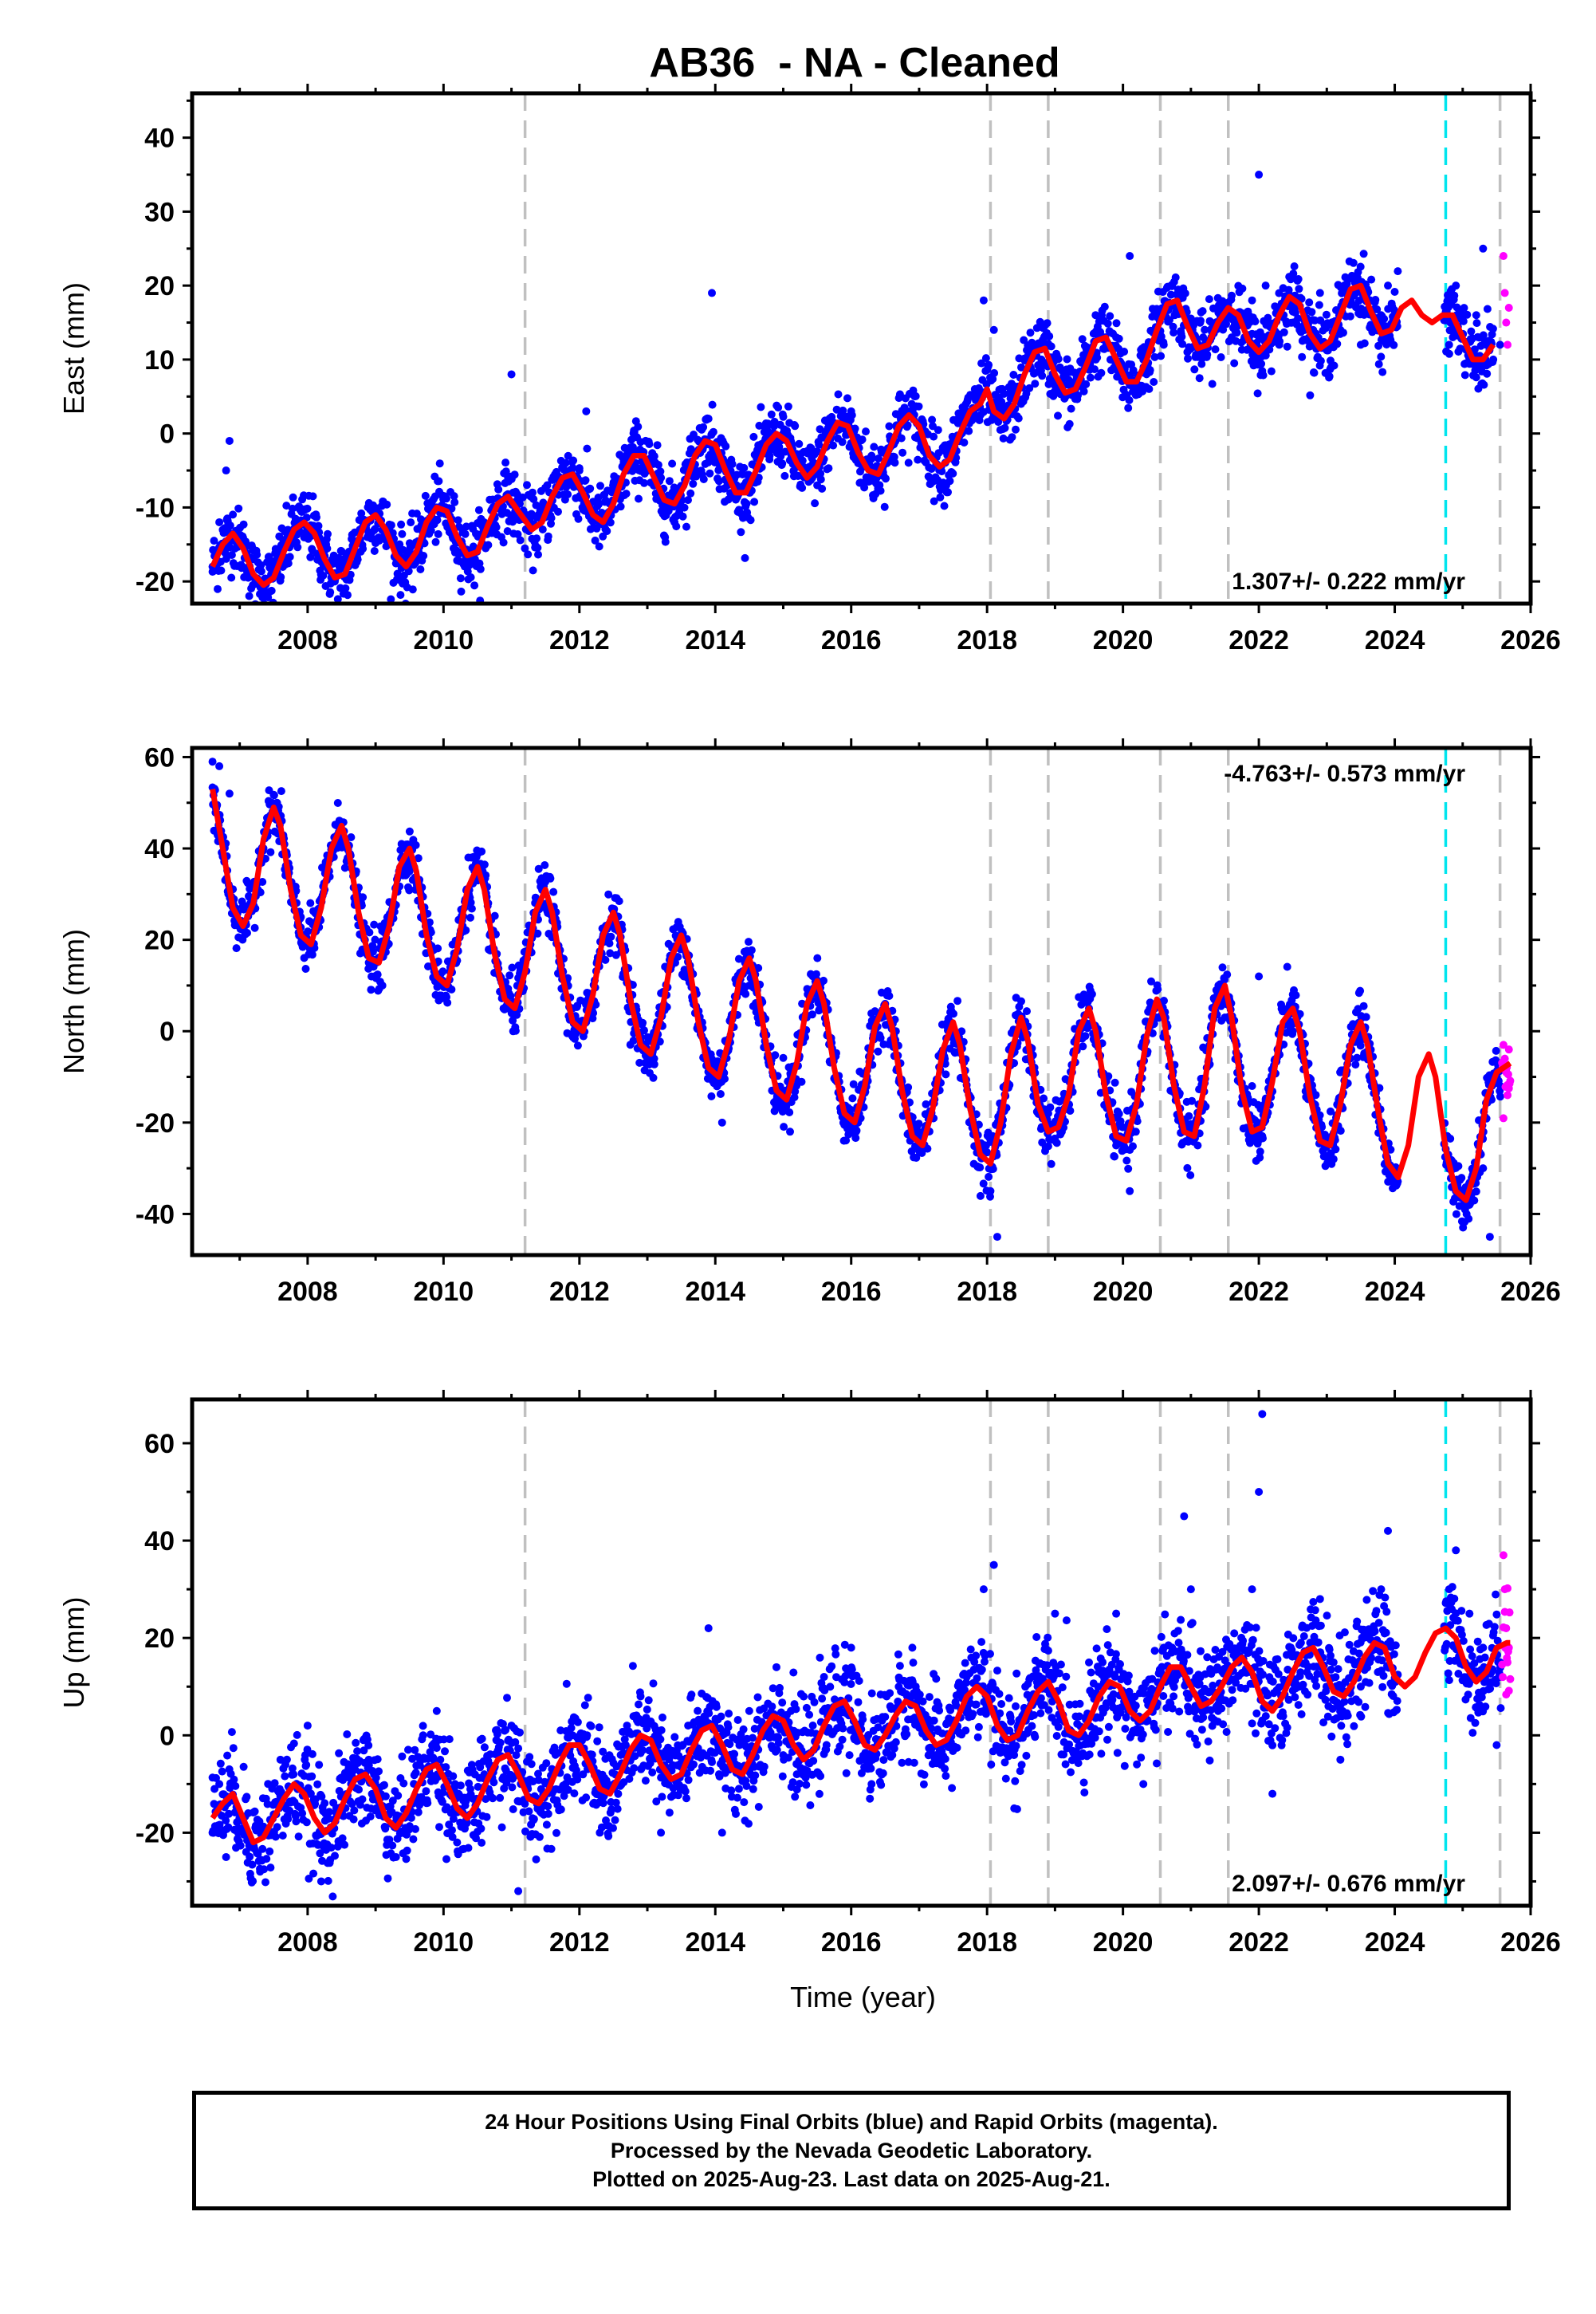 This screenshot has width=1596, height=2314. What do you see at coordinates (851, 640) in the screenshot?
I see `x-tick-label: 2016` at bounding box center [851, 640].